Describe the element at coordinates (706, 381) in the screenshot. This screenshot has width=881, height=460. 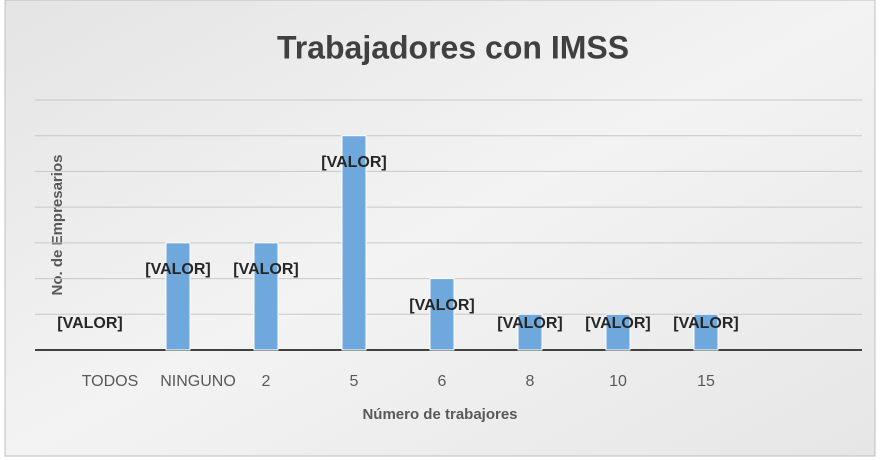
I see `x-tick-label: 15` at that location.